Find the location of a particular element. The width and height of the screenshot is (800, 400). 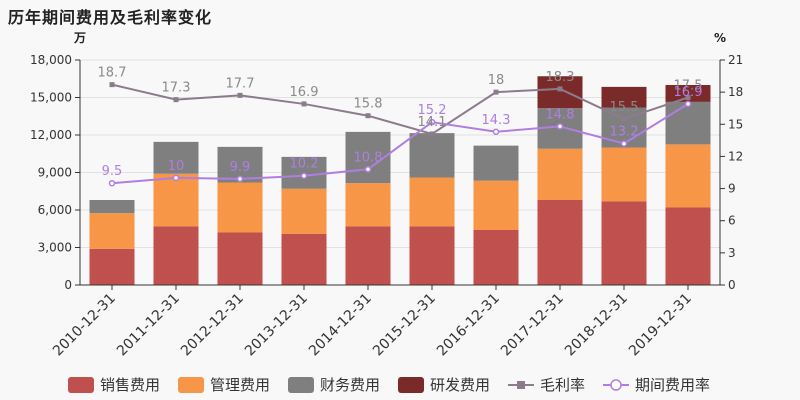

data-label: 17.5 is located at coordinates (688, 86).